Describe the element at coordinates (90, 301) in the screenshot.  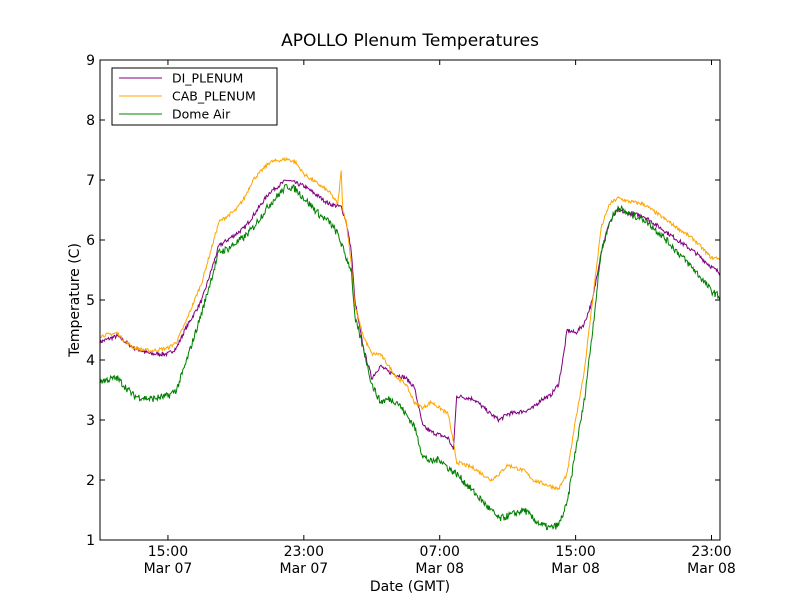
I see `y-tick-label: 5` at that location.